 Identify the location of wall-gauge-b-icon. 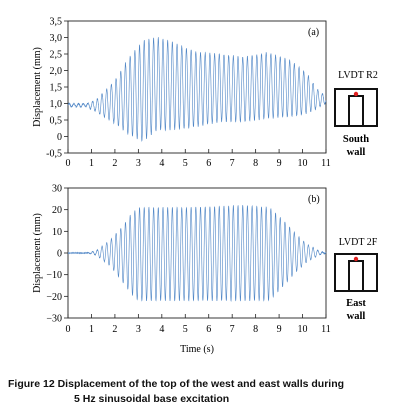
(356, 272).